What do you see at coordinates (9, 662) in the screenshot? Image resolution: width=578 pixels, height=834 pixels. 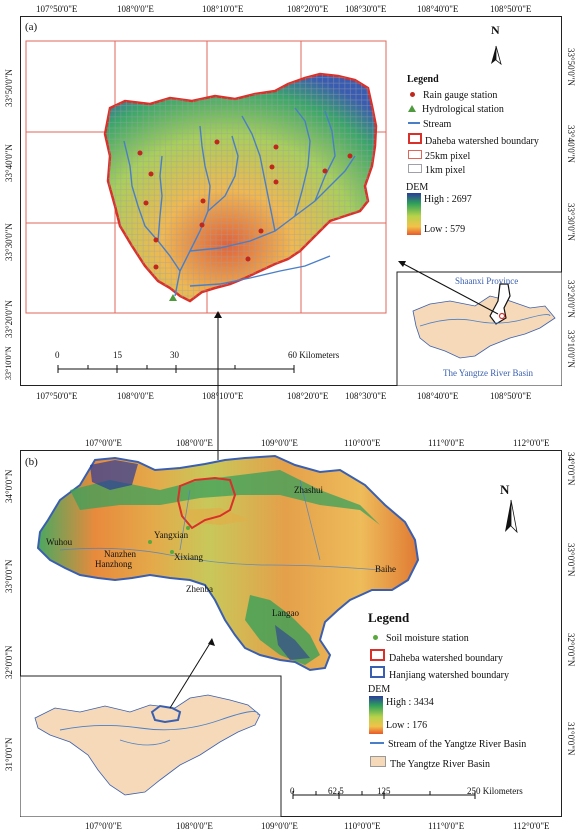 I see `panel-b-left-tick: 32°0'0"N` at bounding box center [9, 662].